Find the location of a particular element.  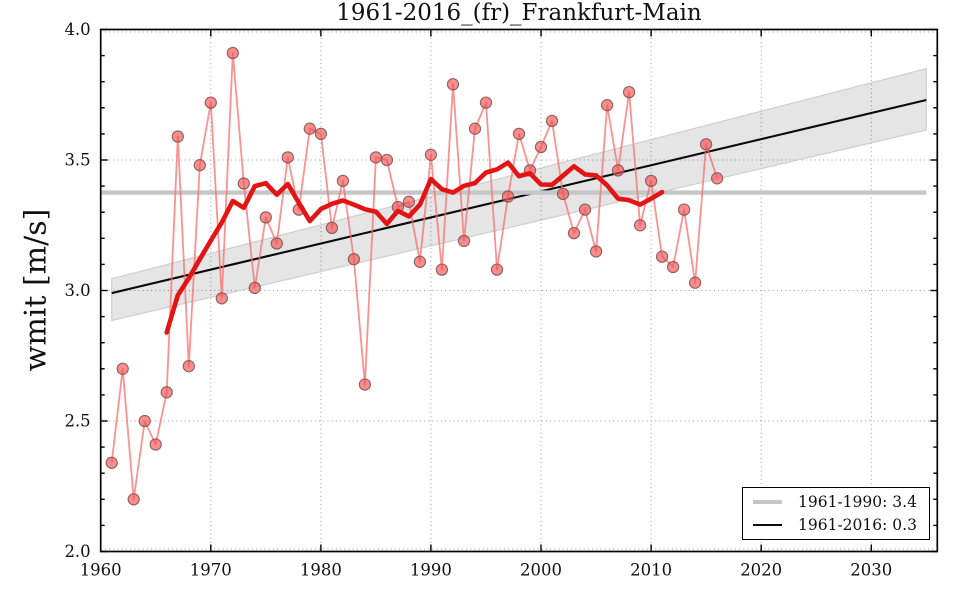

x-tick-label: 1980 is located at coordinates (321, 570).